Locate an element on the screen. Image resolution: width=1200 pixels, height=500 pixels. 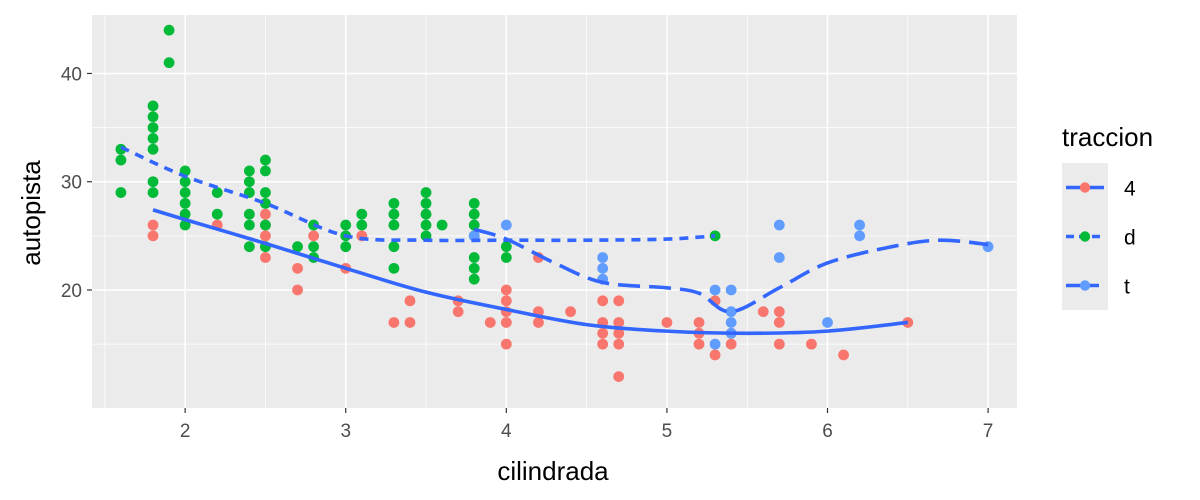
x-tick-label: 3 is located at coordinates (345, 431).